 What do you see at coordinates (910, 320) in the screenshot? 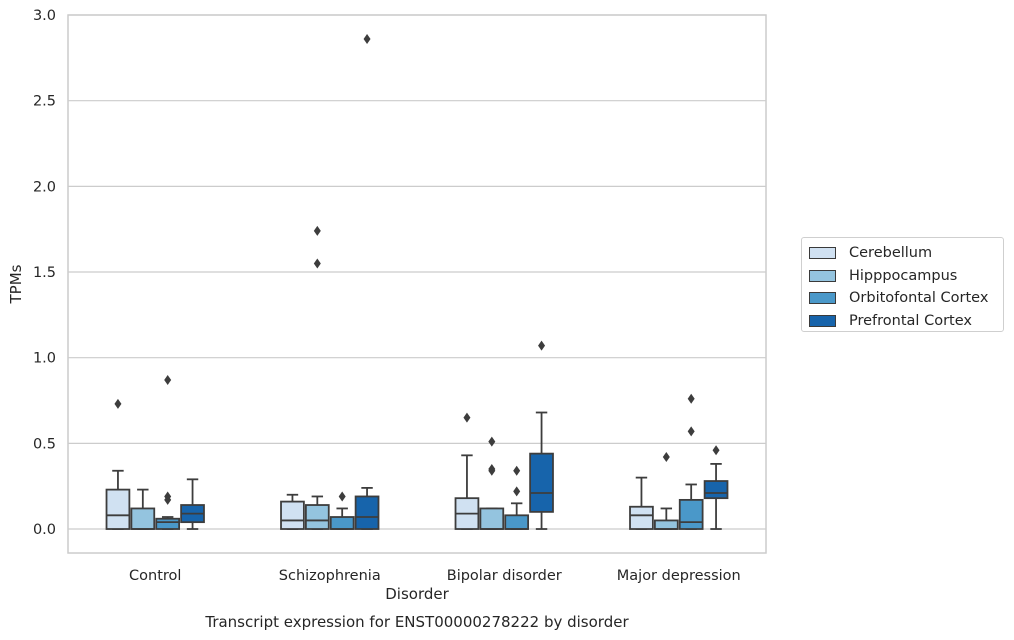
I see `legend-label-prefrontal-cortex: Prefrontal Cortex` at bounding box center [910, 320].